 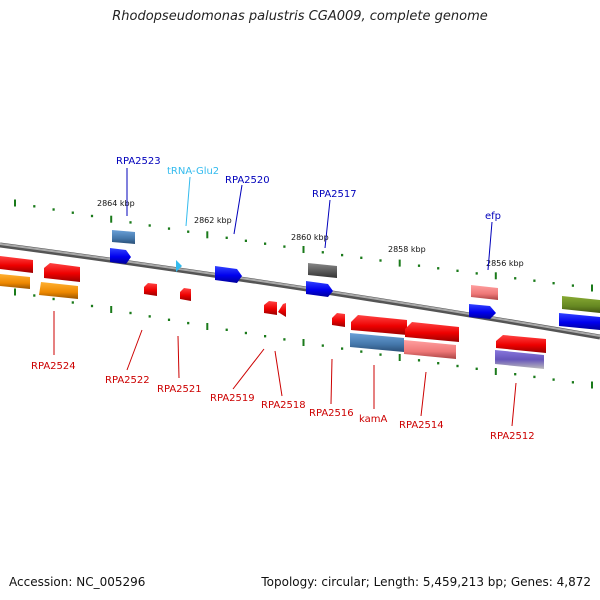 I want to click on accession-text: Accession: NC_005296, so click(x=77, y=582).